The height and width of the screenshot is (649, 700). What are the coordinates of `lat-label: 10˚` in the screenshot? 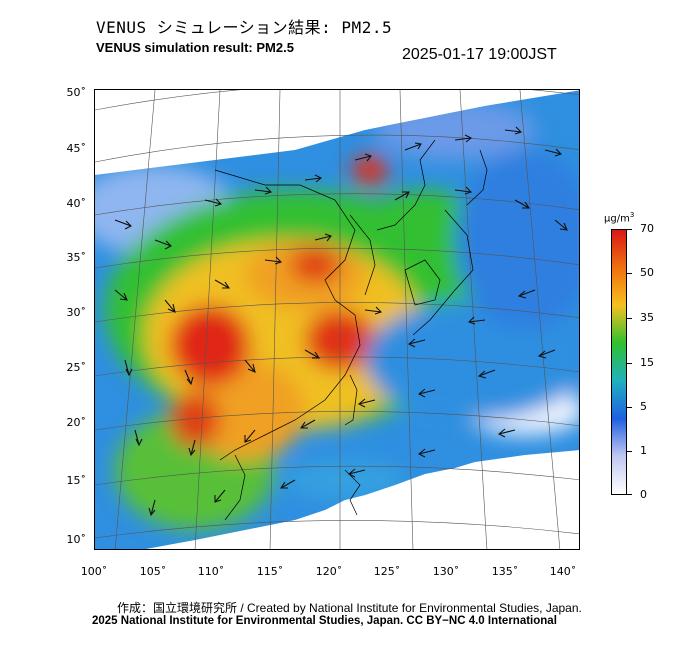 It's located at (76, 539).